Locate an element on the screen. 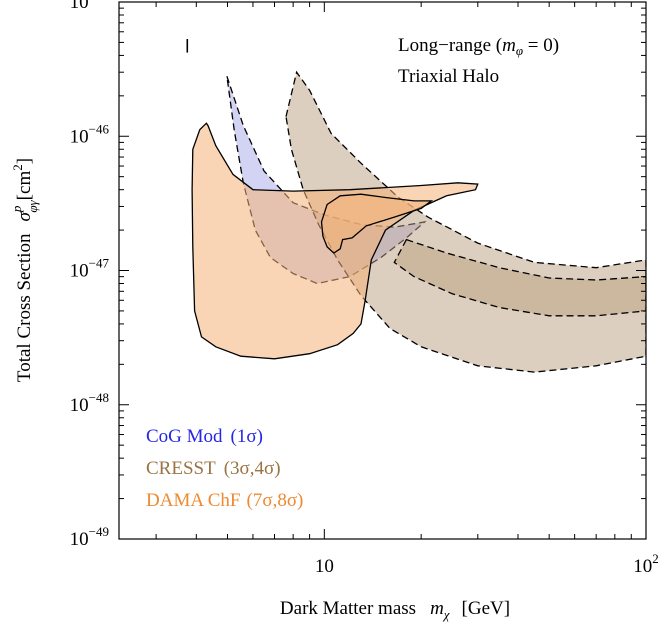  y-axis-label-text: Total Cross Section is located at coordinates (24, 307).